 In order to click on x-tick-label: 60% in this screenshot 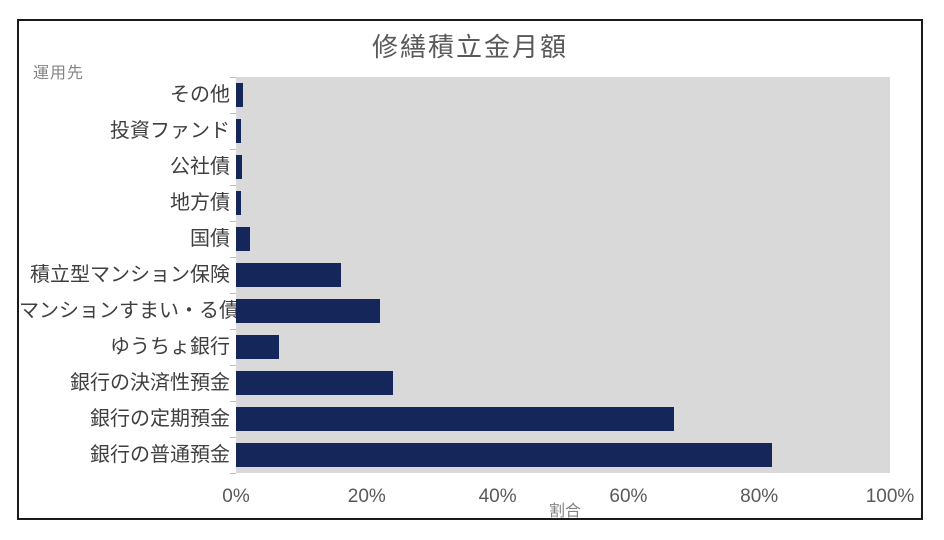, I will do `click(628, 496)`.